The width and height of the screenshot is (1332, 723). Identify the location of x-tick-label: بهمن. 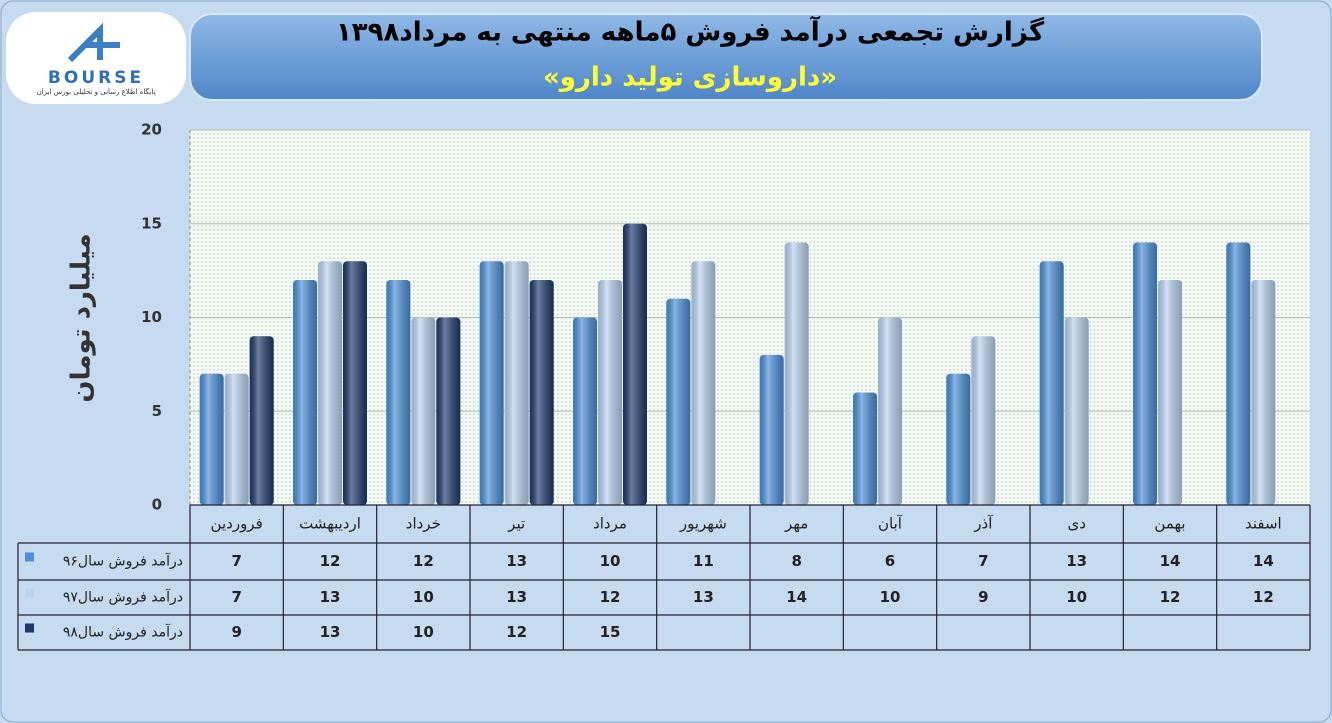
(1169, 524).